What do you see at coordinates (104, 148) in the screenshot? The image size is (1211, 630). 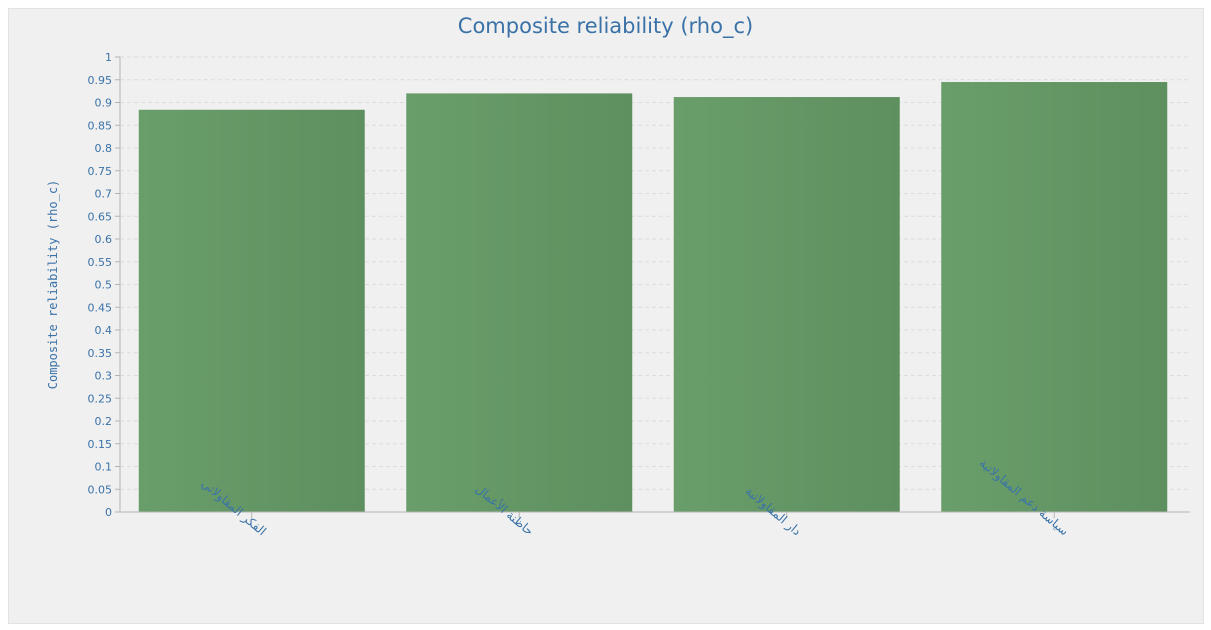 I see `y-tick-label: 0.8` at bounding box center [104, 148].